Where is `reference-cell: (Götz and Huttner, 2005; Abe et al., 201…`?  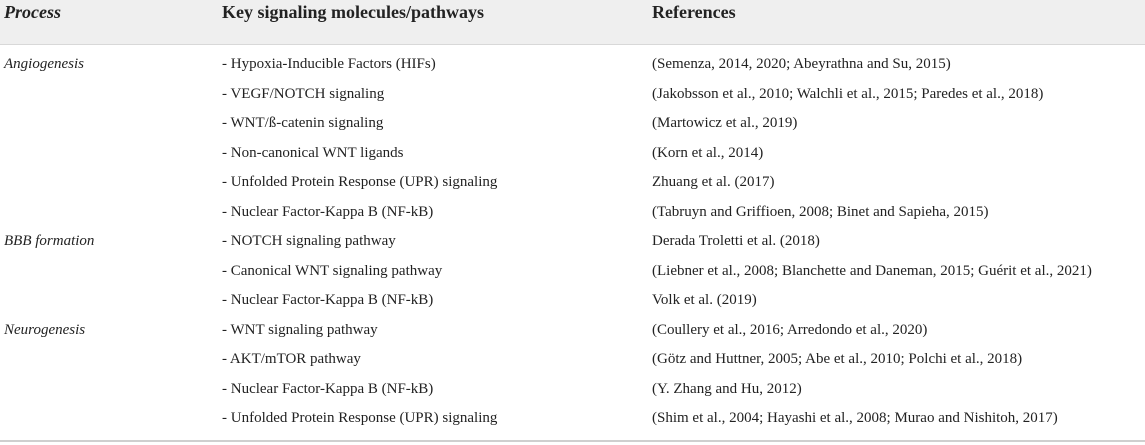 reference-cell: (Götz and Huttner, 2005; Abe et al., 201… is located at coordinates (837, 359).